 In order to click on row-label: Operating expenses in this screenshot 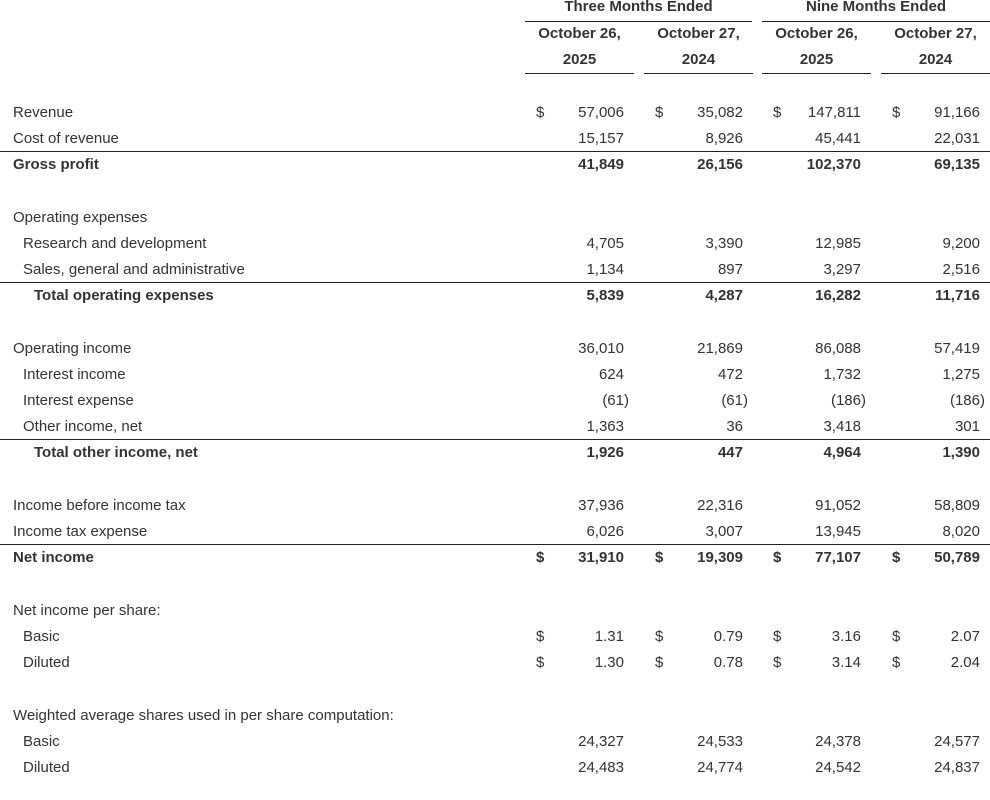, I will do `click(80, 217)`.